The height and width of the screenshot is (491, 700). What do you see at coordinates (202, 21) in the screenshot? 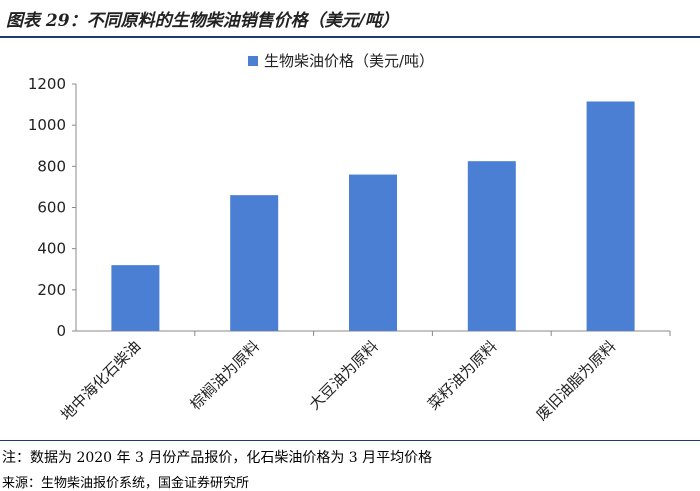
I see `figure-title: 图表 29：不同原料的生物柴油销售价格（美元/吨）` at bounding box center [202, 21].